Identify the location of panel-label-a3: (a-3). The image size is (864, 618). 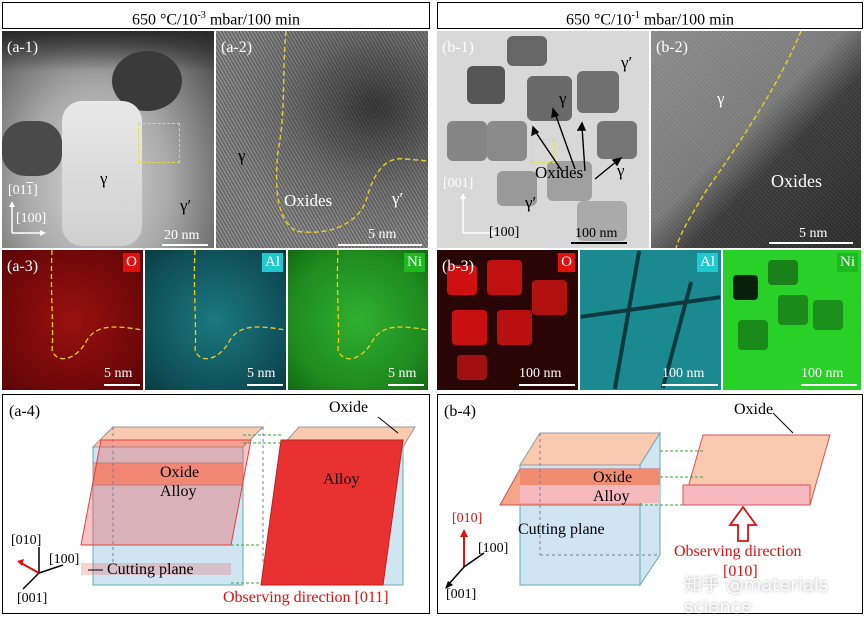
(23, 266).